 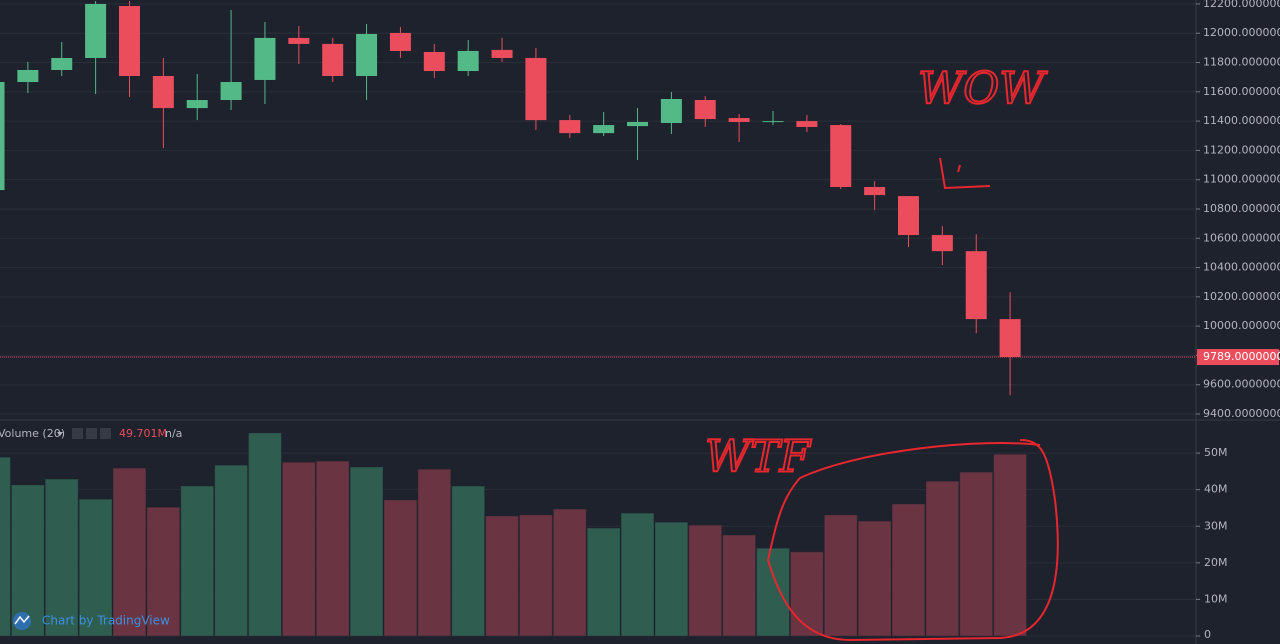 What do you see at coordinates (1216, 598) in the screenshot?
I see `y-tick-label: 10M` at bounding box center [1216, 598].